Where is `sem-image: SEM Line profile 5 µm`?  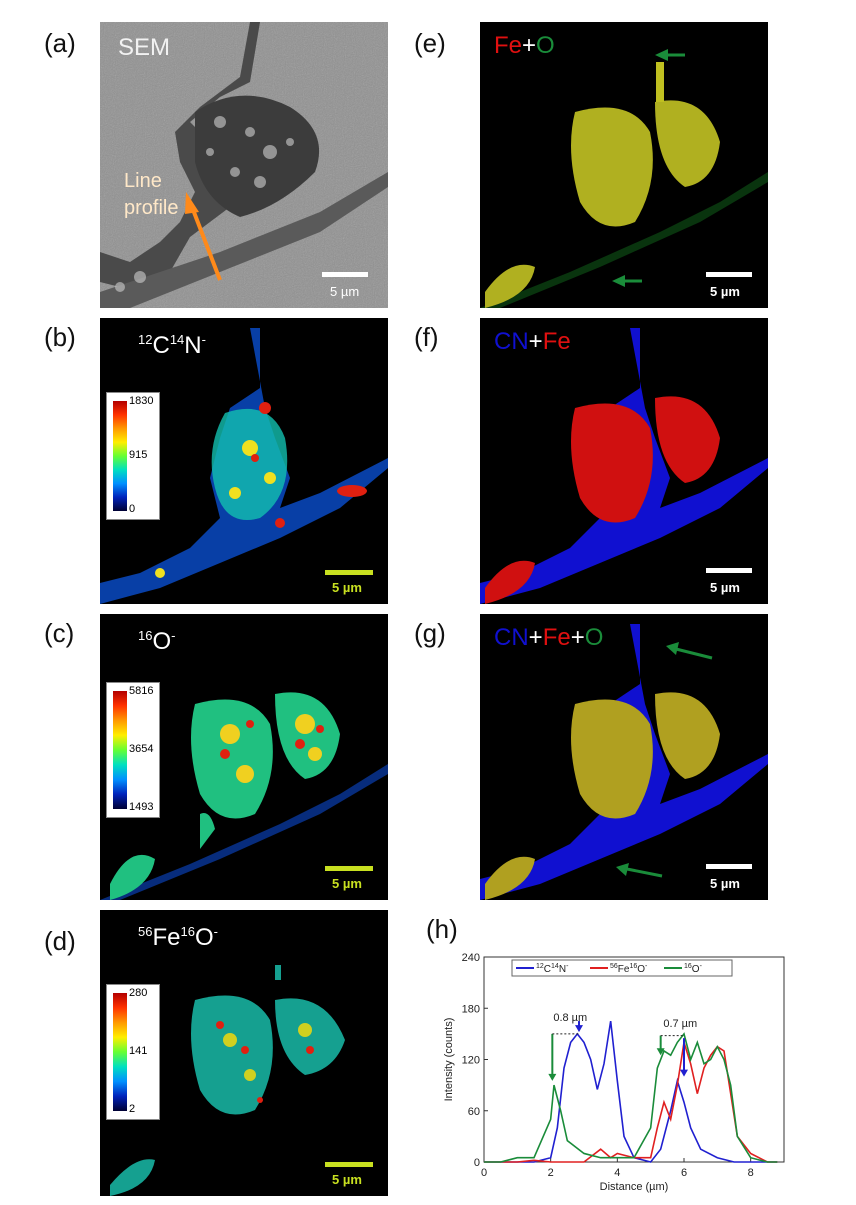
sem-image: SEM Line profile 5 µm is located at coordinates (244, 165).